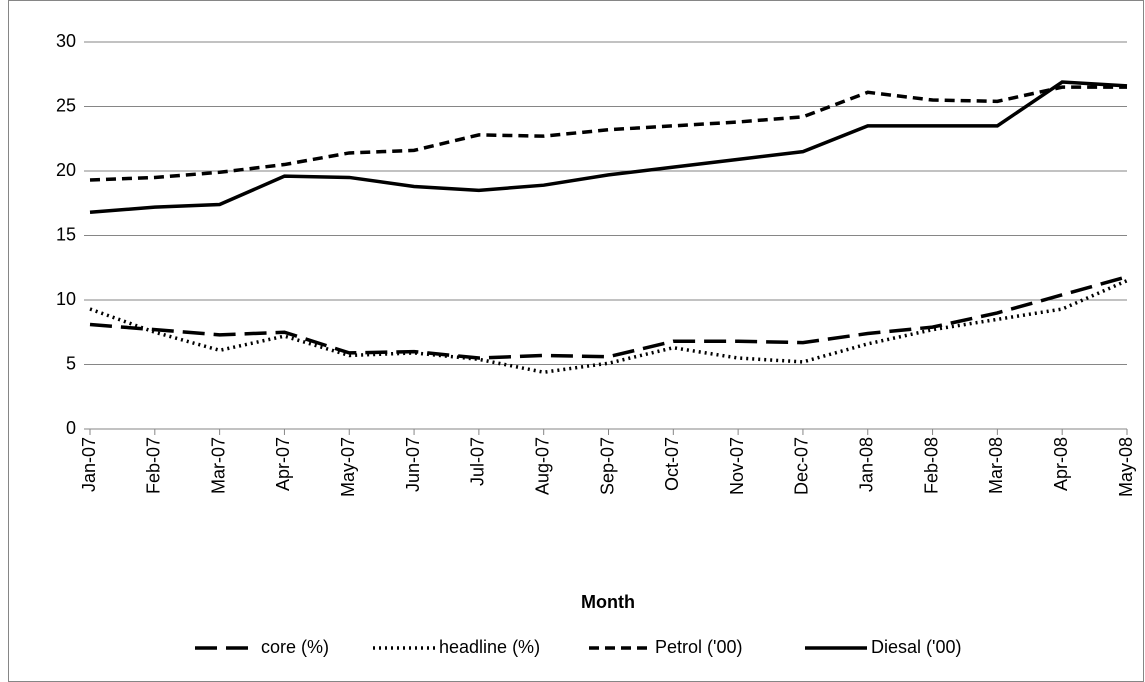  What do you see at coordinates (478, 461) in the screenshot?
I see `x-tick-label: Jul-07` at bounding box center [478, 461].